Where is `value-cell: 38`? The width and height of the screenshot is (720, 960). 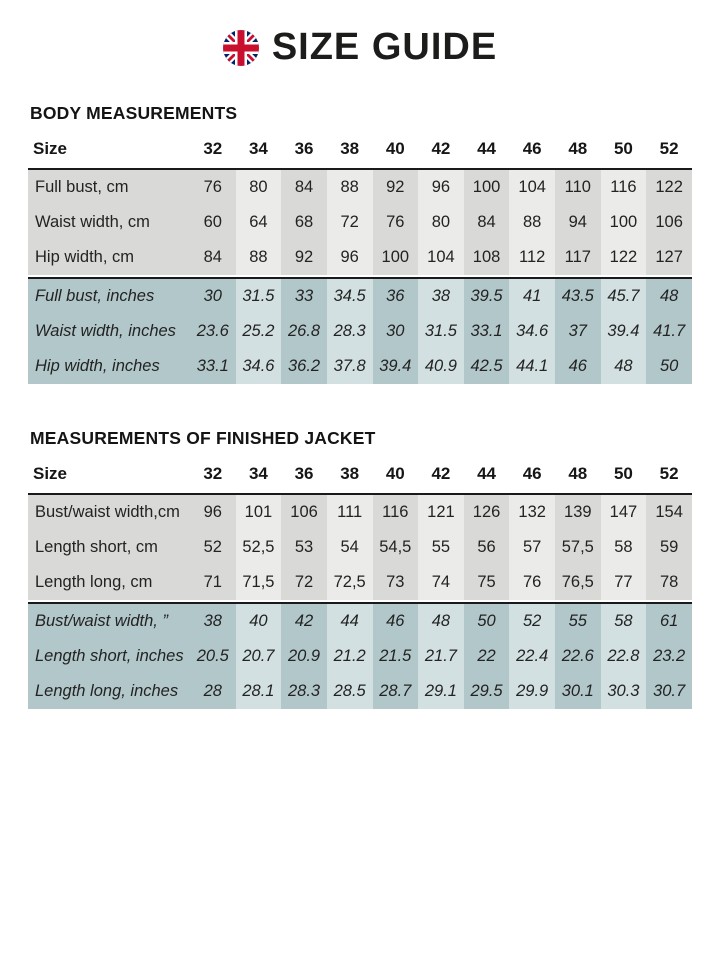 value-cell: 38 is located at coordinates (441, 295).